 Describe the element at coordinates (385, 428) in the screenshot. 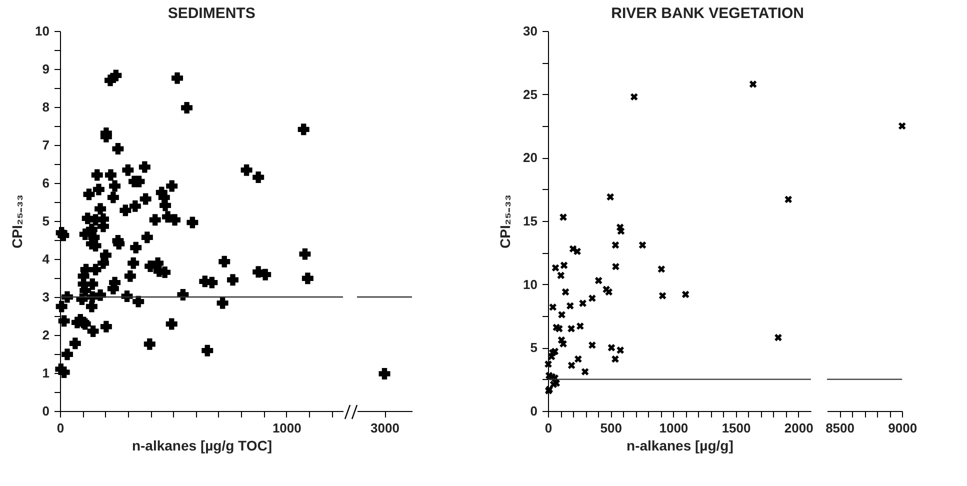

I see `x-tick-label: 3000` at that location.